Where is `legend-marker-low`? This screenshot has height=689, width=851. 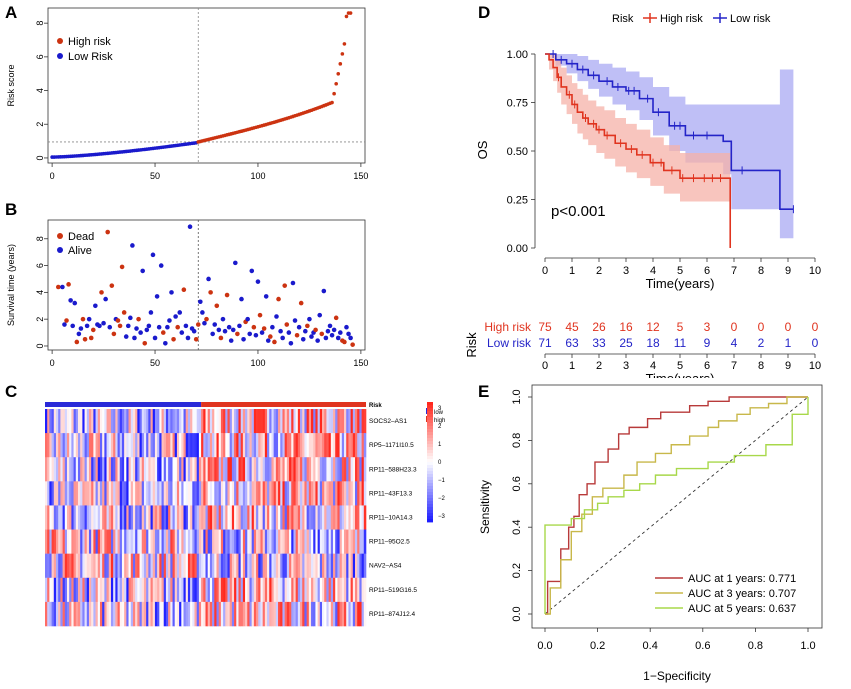
legend-marker-low is located at coordinates (60, 56).